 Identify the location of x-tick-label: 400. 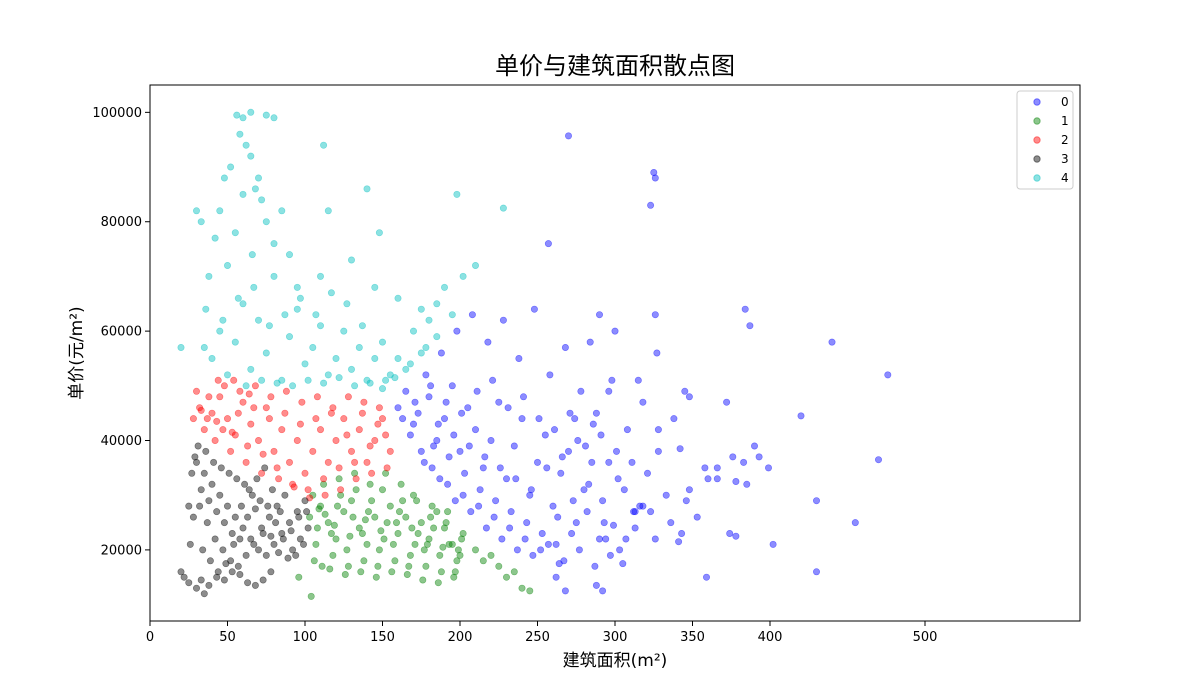
(770, 637).